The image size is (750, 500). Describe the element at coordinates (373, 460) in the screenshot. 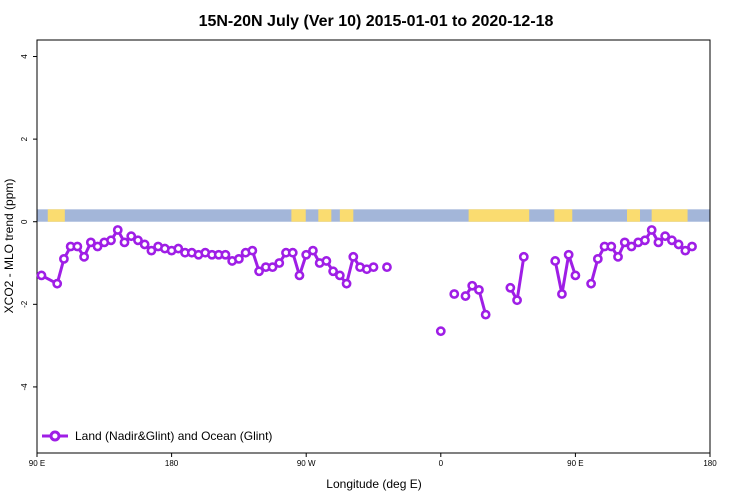

I see `x-axis: 90 E 180 90 W 0 90 E 180` at that location.